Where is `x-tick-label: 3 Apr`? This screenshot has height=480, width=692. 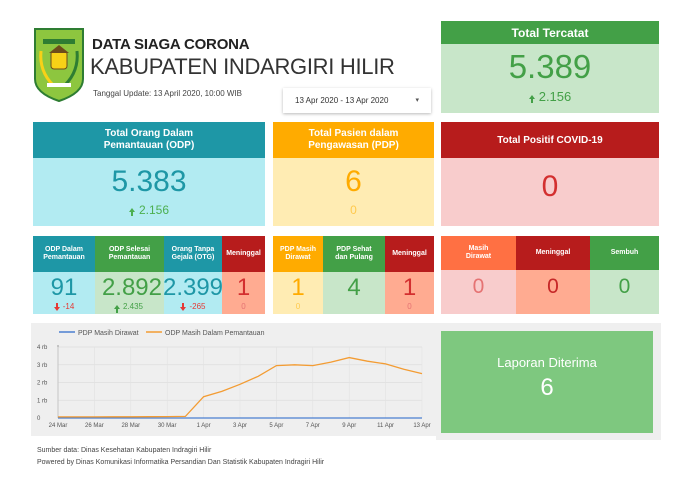 x-tick-label: 3 Apr is located at coordinates (240, 426).